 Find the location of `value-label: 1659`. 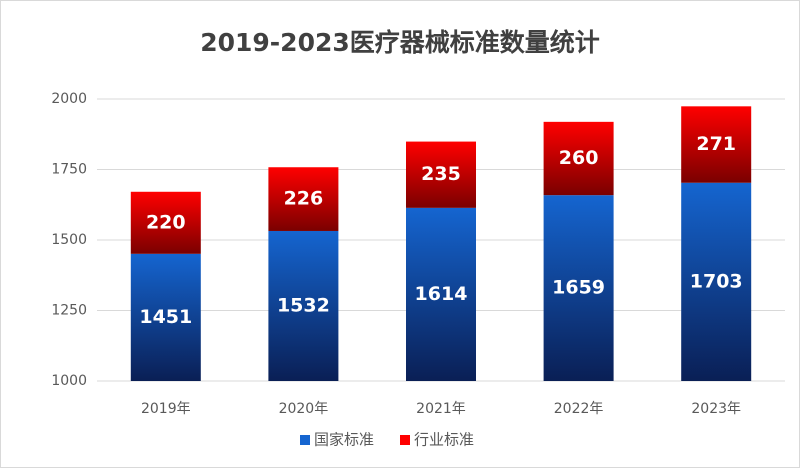

value-label: 1659 is located at coordinates (578, 288).